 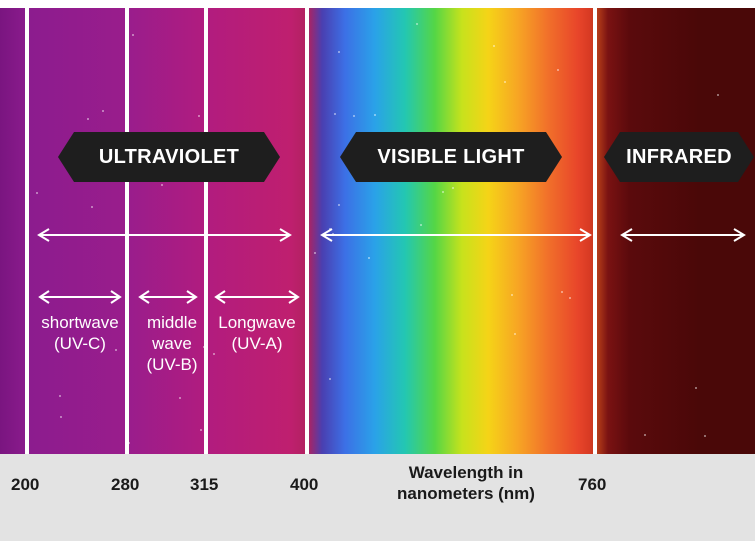 What do you see at coordinates (25, 484) in the screenshot?
I see `tick-200: 200` at bounding box center [25, 484].